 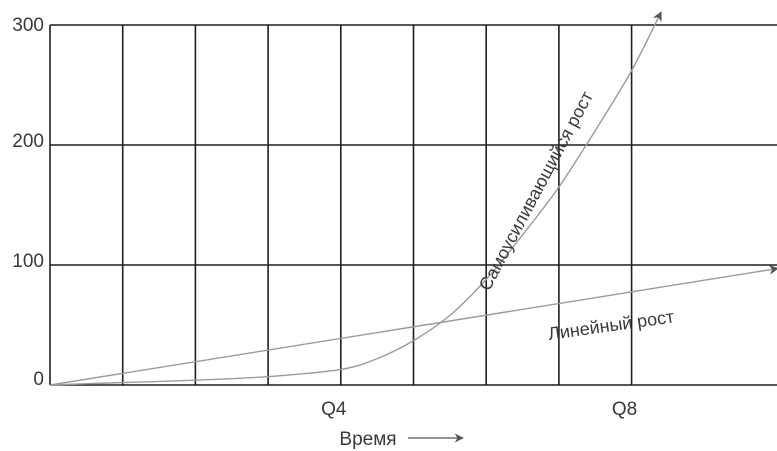 I want to click on x-axis-label: Время, so click(x=367, y=439).